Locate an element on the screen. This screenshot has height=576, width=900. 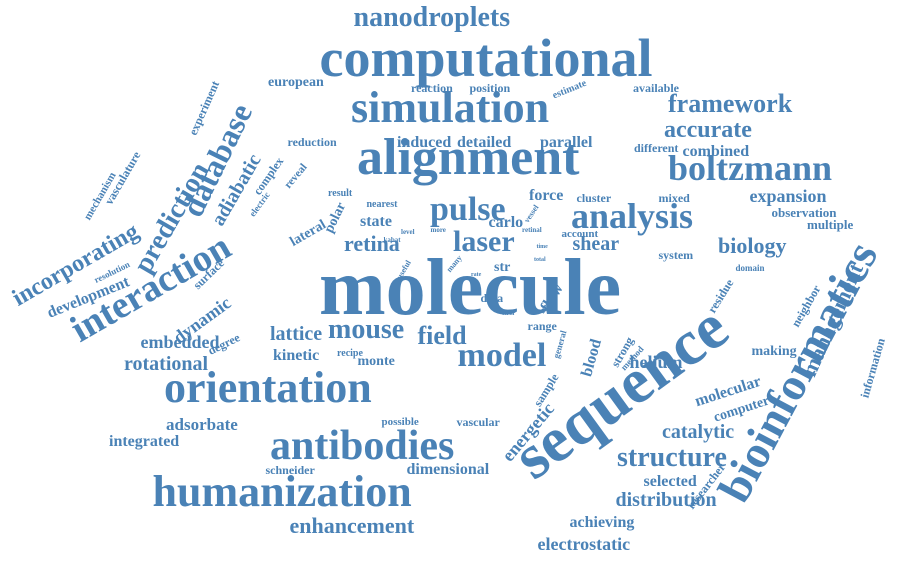
word-distribution: distribution is located at coordinates (666, 500).